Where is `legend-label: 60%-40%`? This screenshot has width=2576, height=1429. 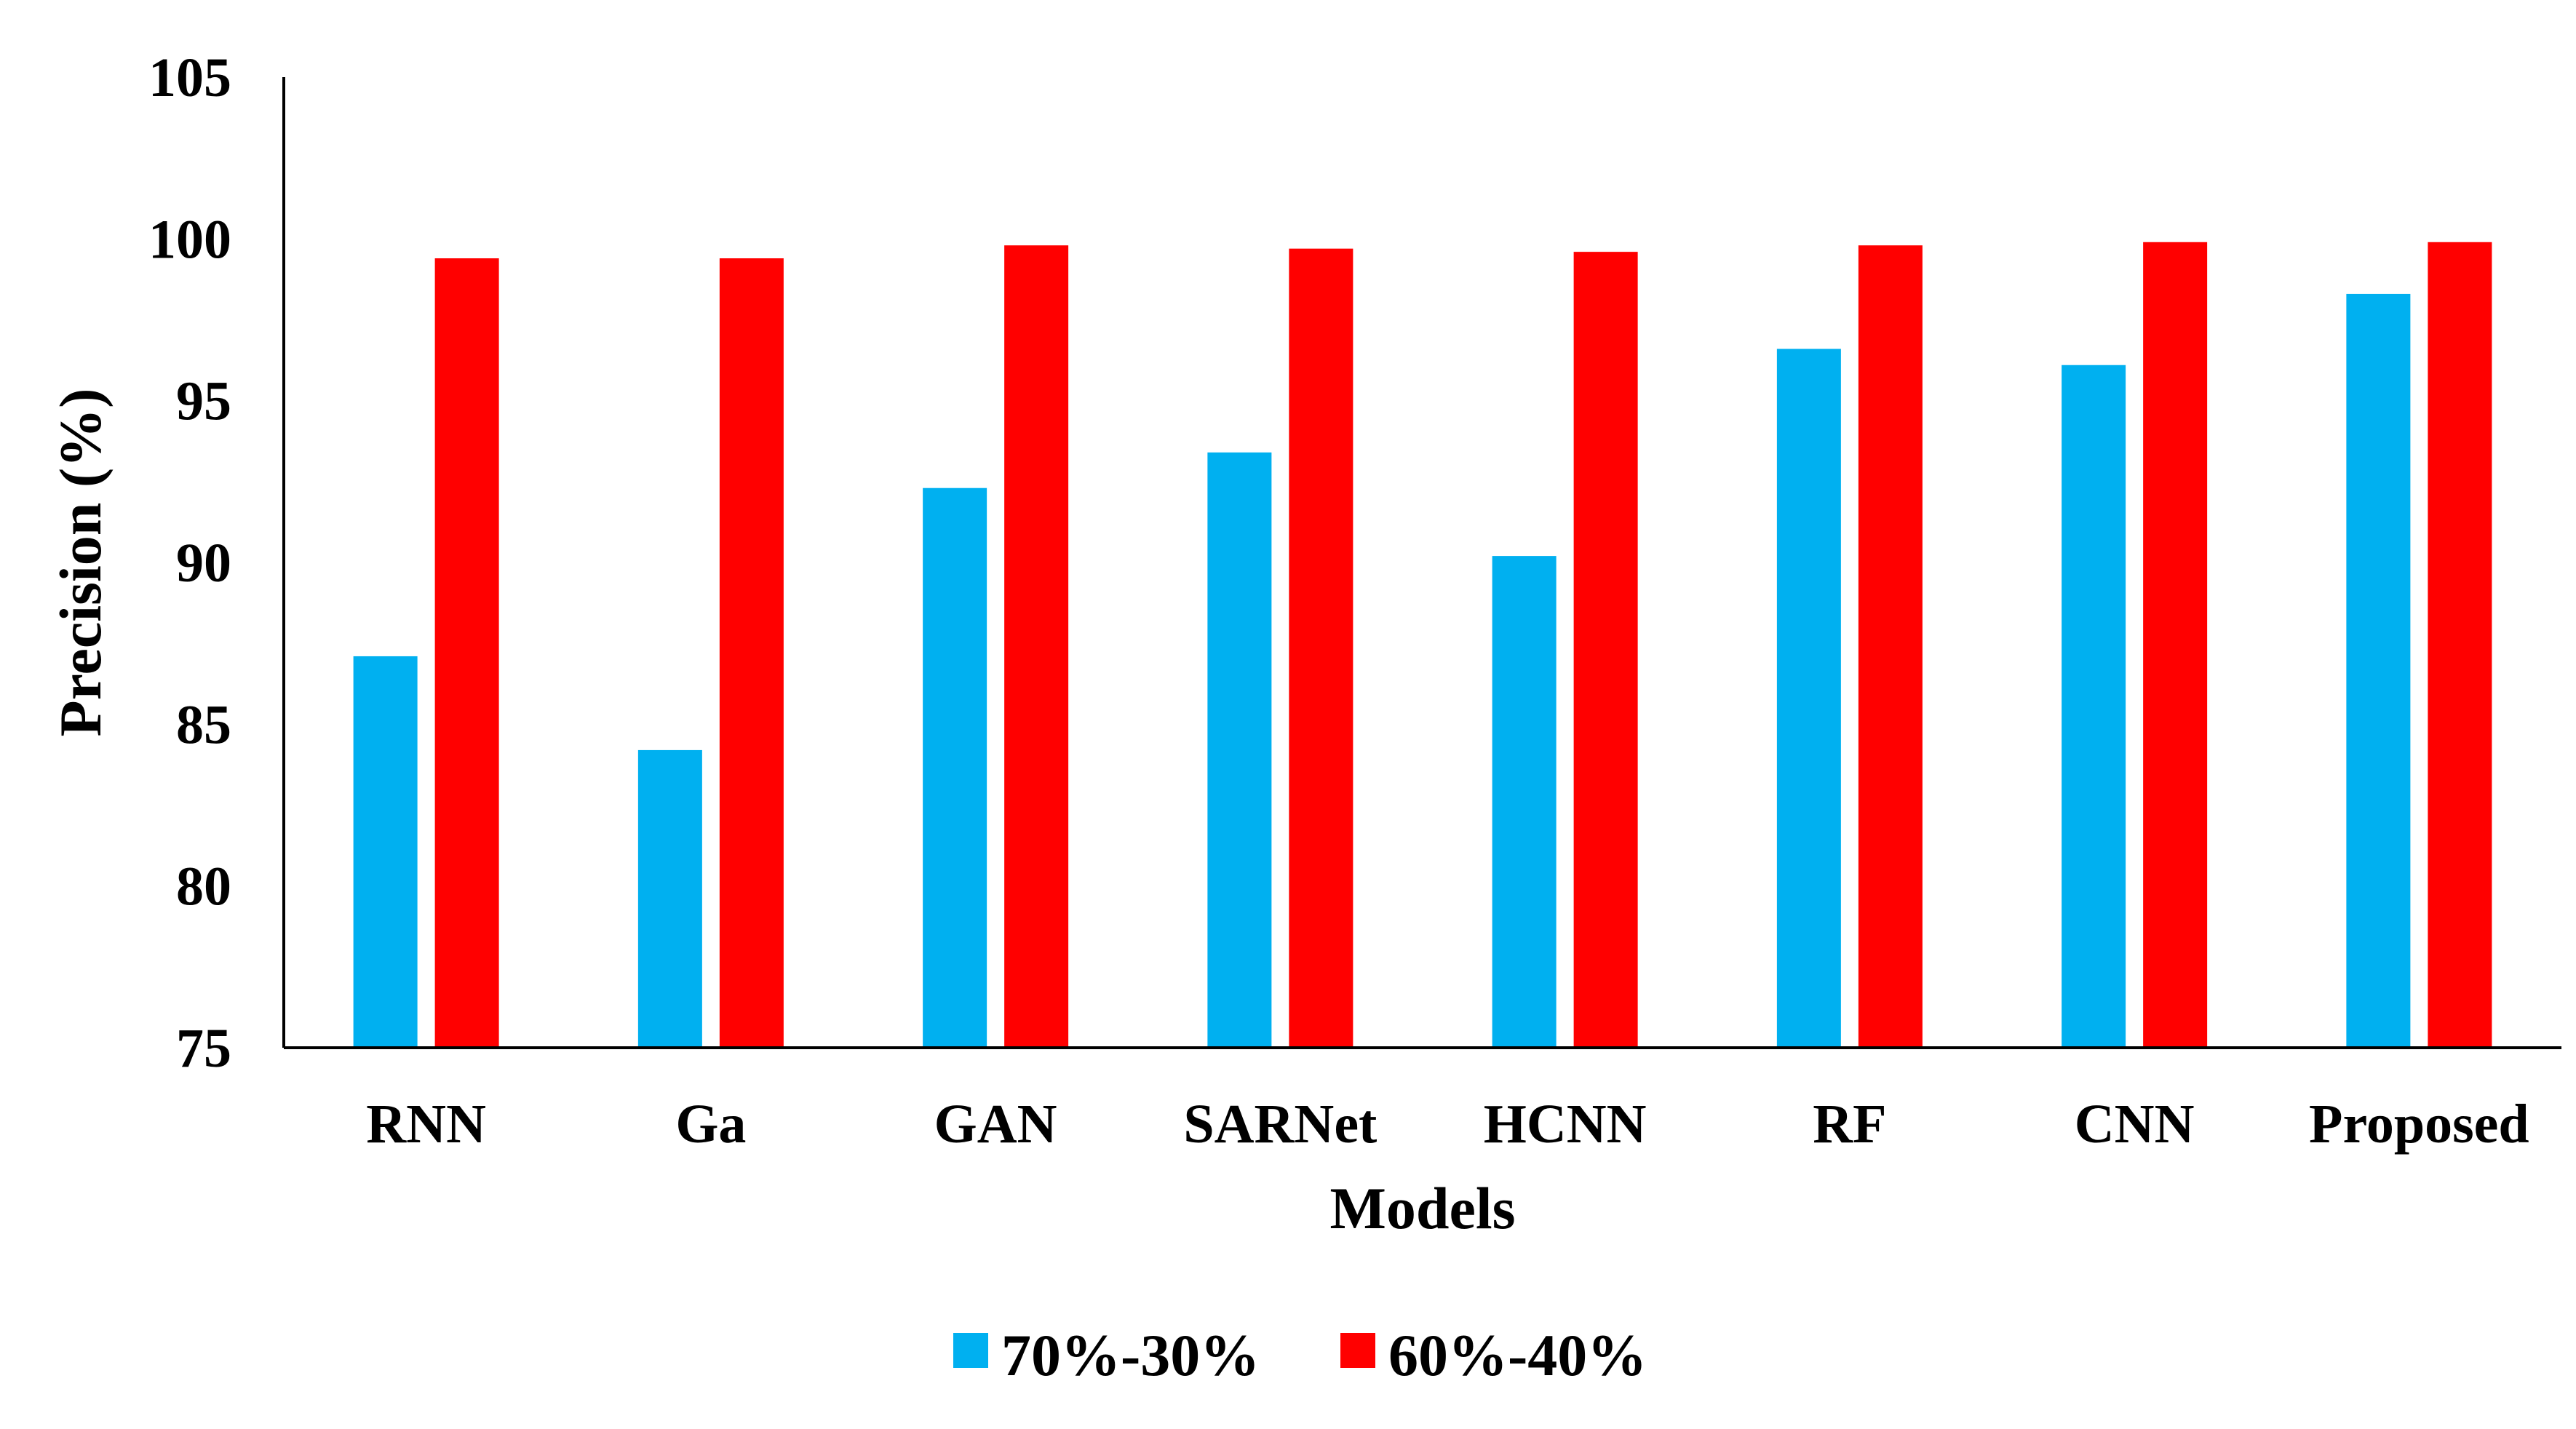 legend-label: 60%-40% is located at coordinates (1517, 1355).